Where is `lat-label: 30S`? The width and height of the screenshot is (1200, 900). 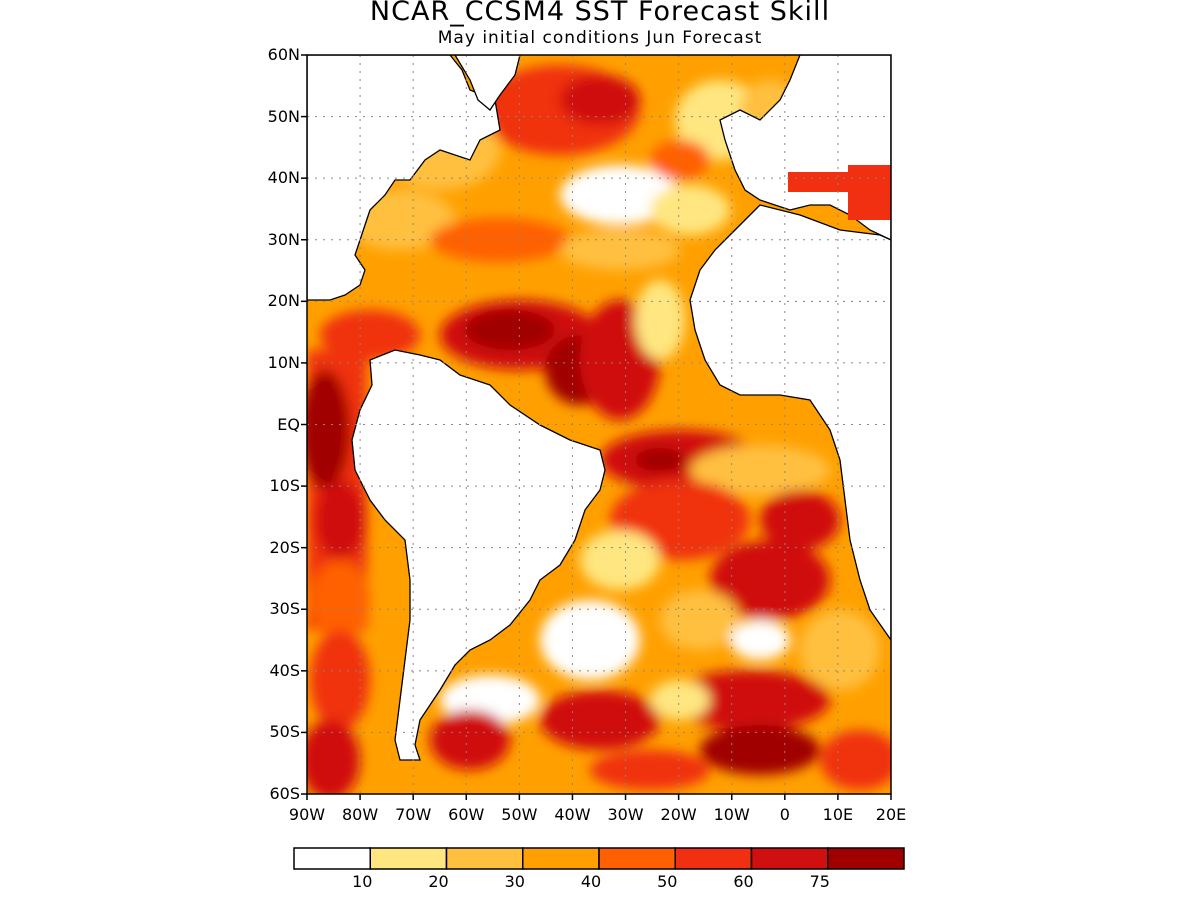 lat-label: 30S is located at coordinates (284, 609).